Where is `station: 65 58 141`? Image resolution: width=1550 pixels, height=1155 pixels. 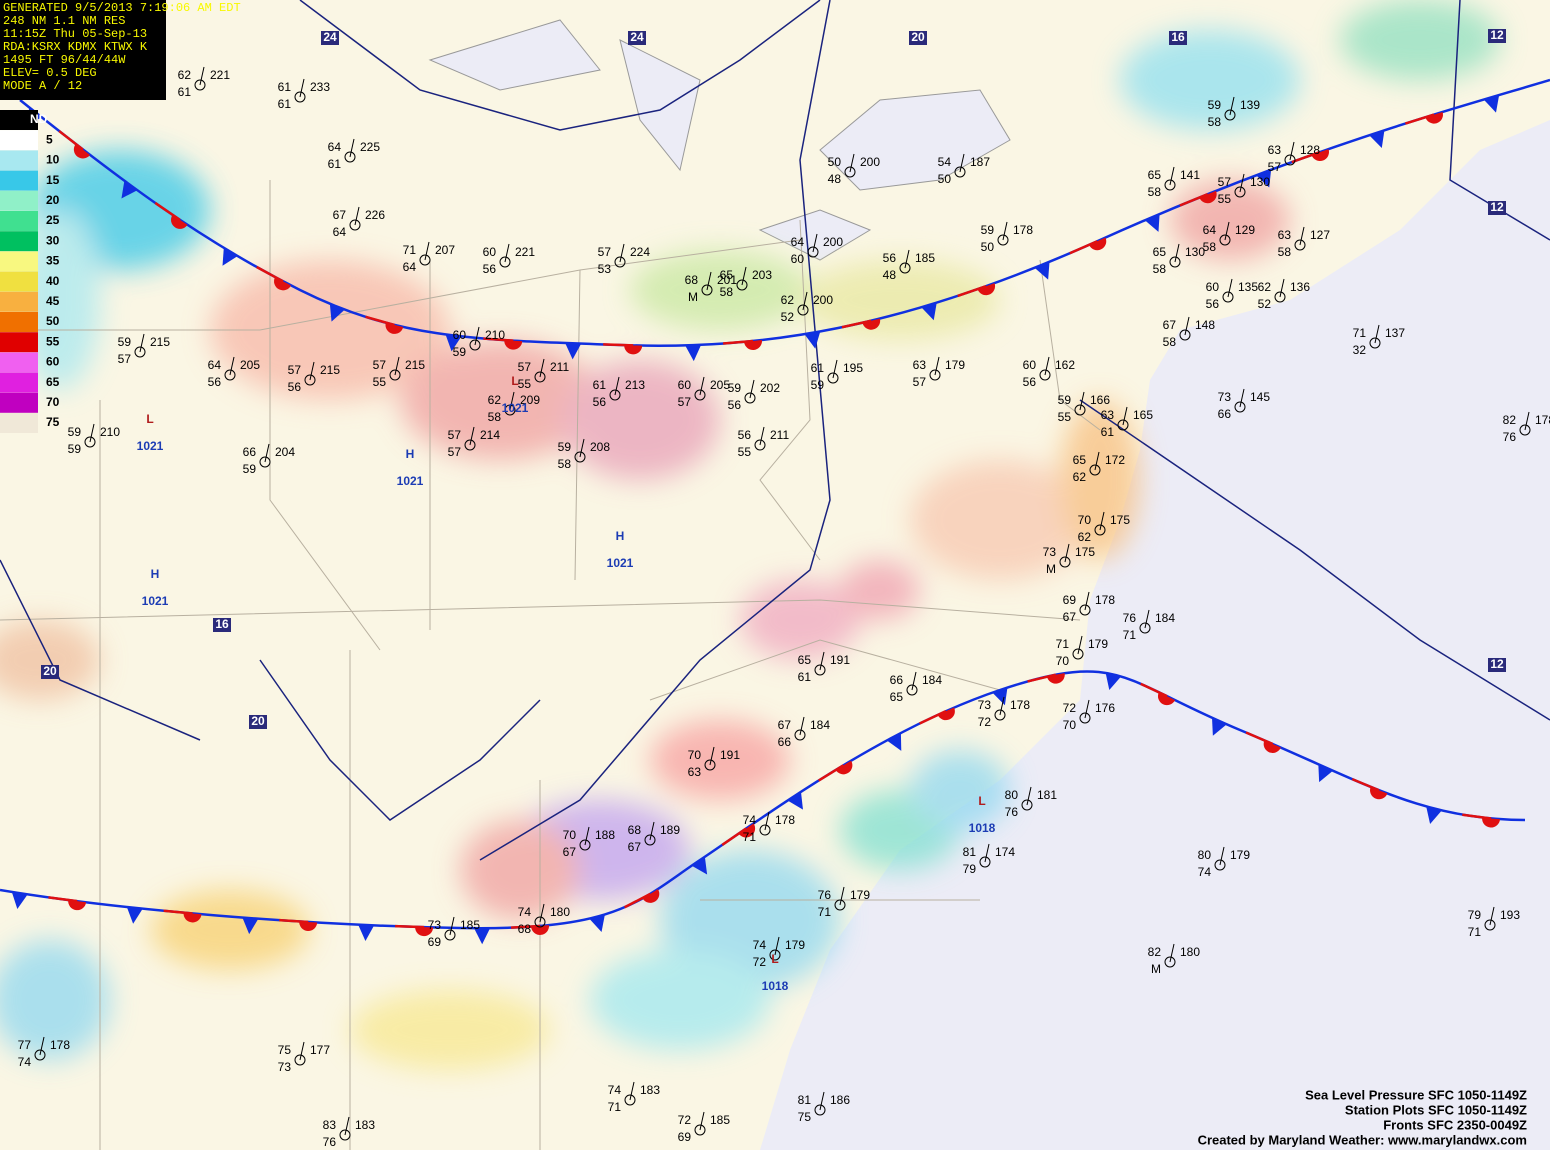 station: 65 58 141 is located at coordinates (1174, 182).